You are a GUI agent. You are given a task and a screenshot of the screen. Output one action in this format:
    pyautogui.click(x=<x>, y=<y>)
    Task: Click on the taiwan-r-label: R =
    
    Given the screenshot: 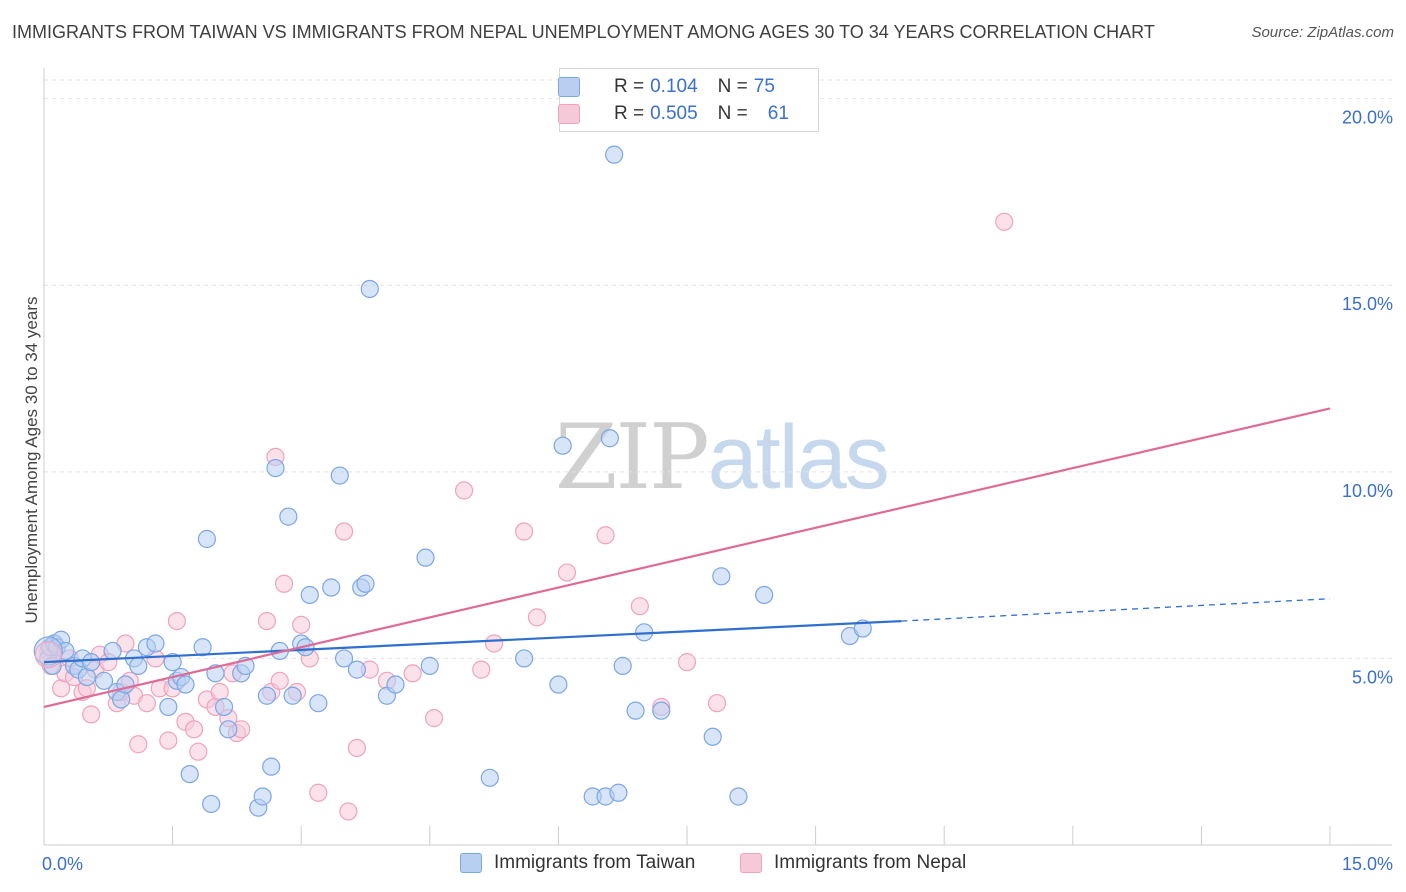 What is the action you would take?
    pyautogui.click(x=629, y=86)
    